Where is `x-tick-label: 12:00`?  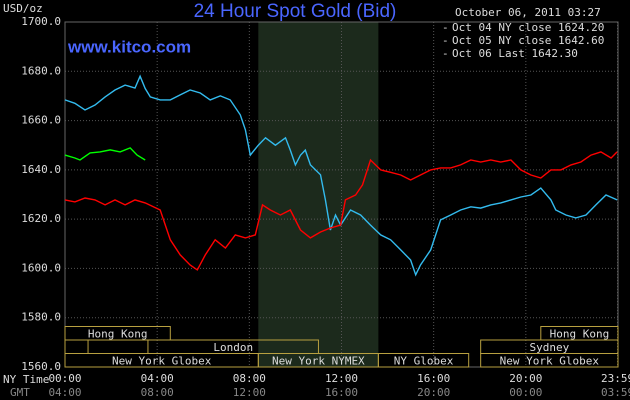 x-tick-label: 12:00 is located at coordinates (341, 378).